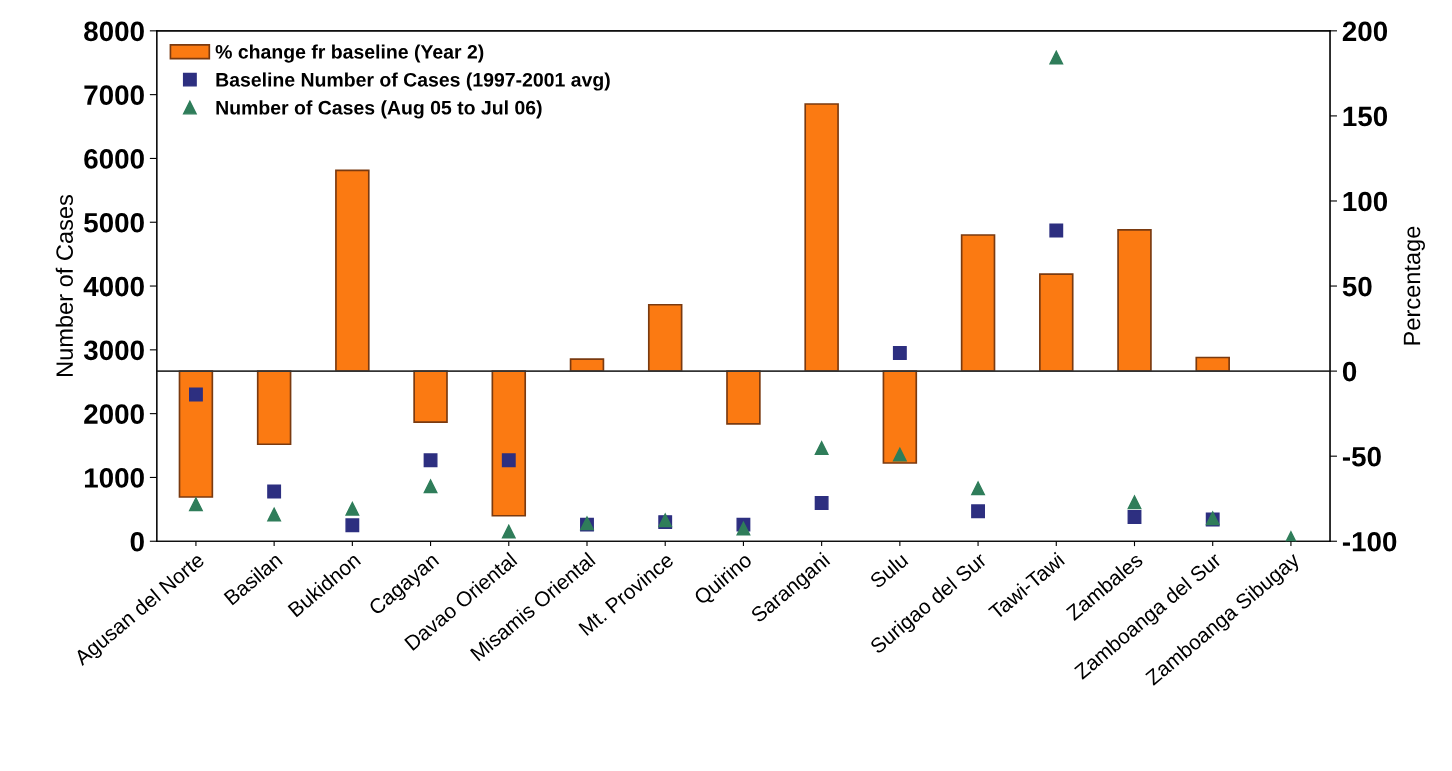  Describe the element at coordinates (413, 81) in the screenshot. I see `legend-label: Baseline Number of Cases (1997-2001 avg)` at that location.